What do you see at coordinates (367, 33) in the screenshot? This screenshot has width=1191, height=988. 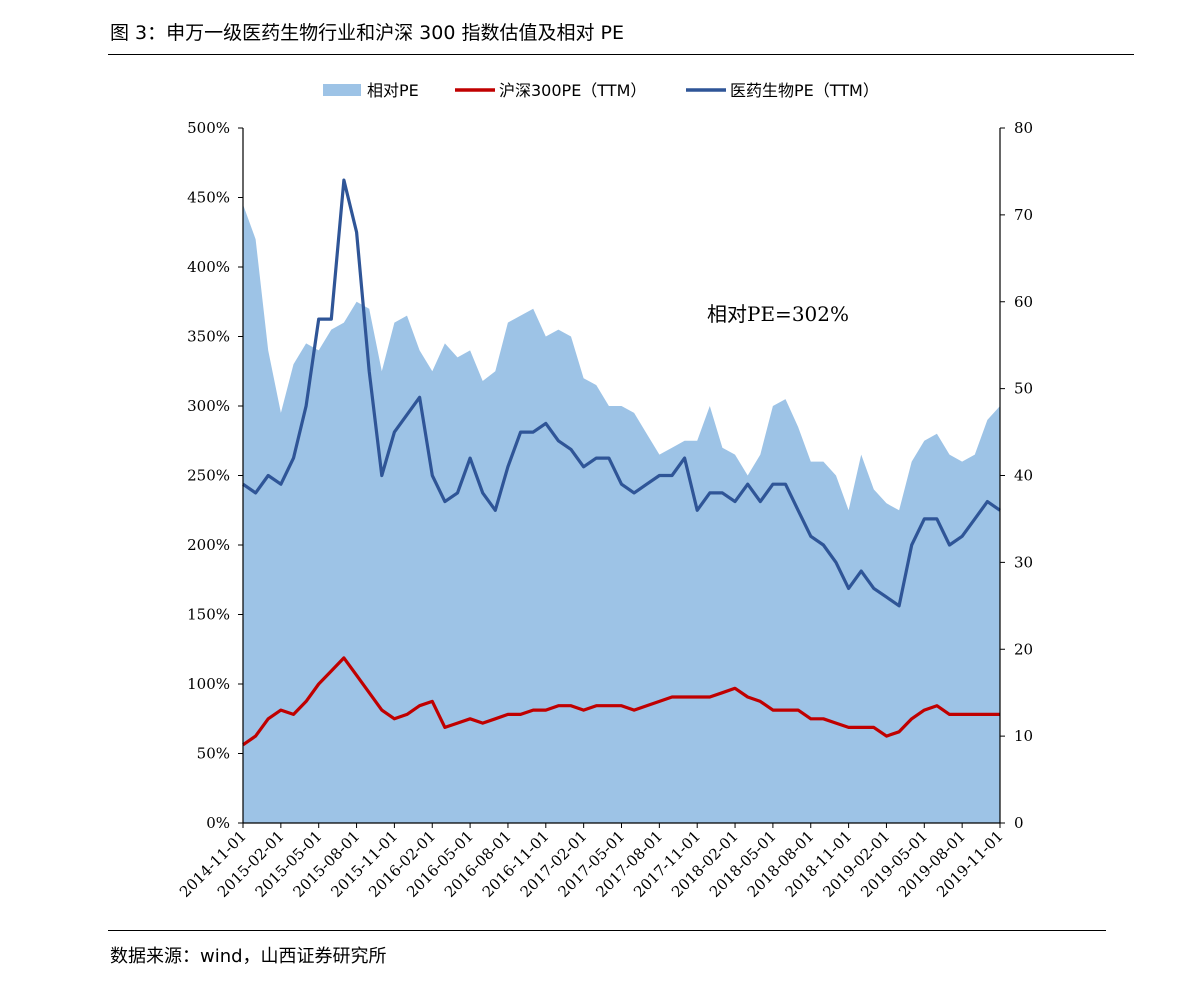 I see `figure-title: 图 3：申万一级医药生物行业和沪深 300 指数估值及相对 PE` at bounding box center [367, 33].